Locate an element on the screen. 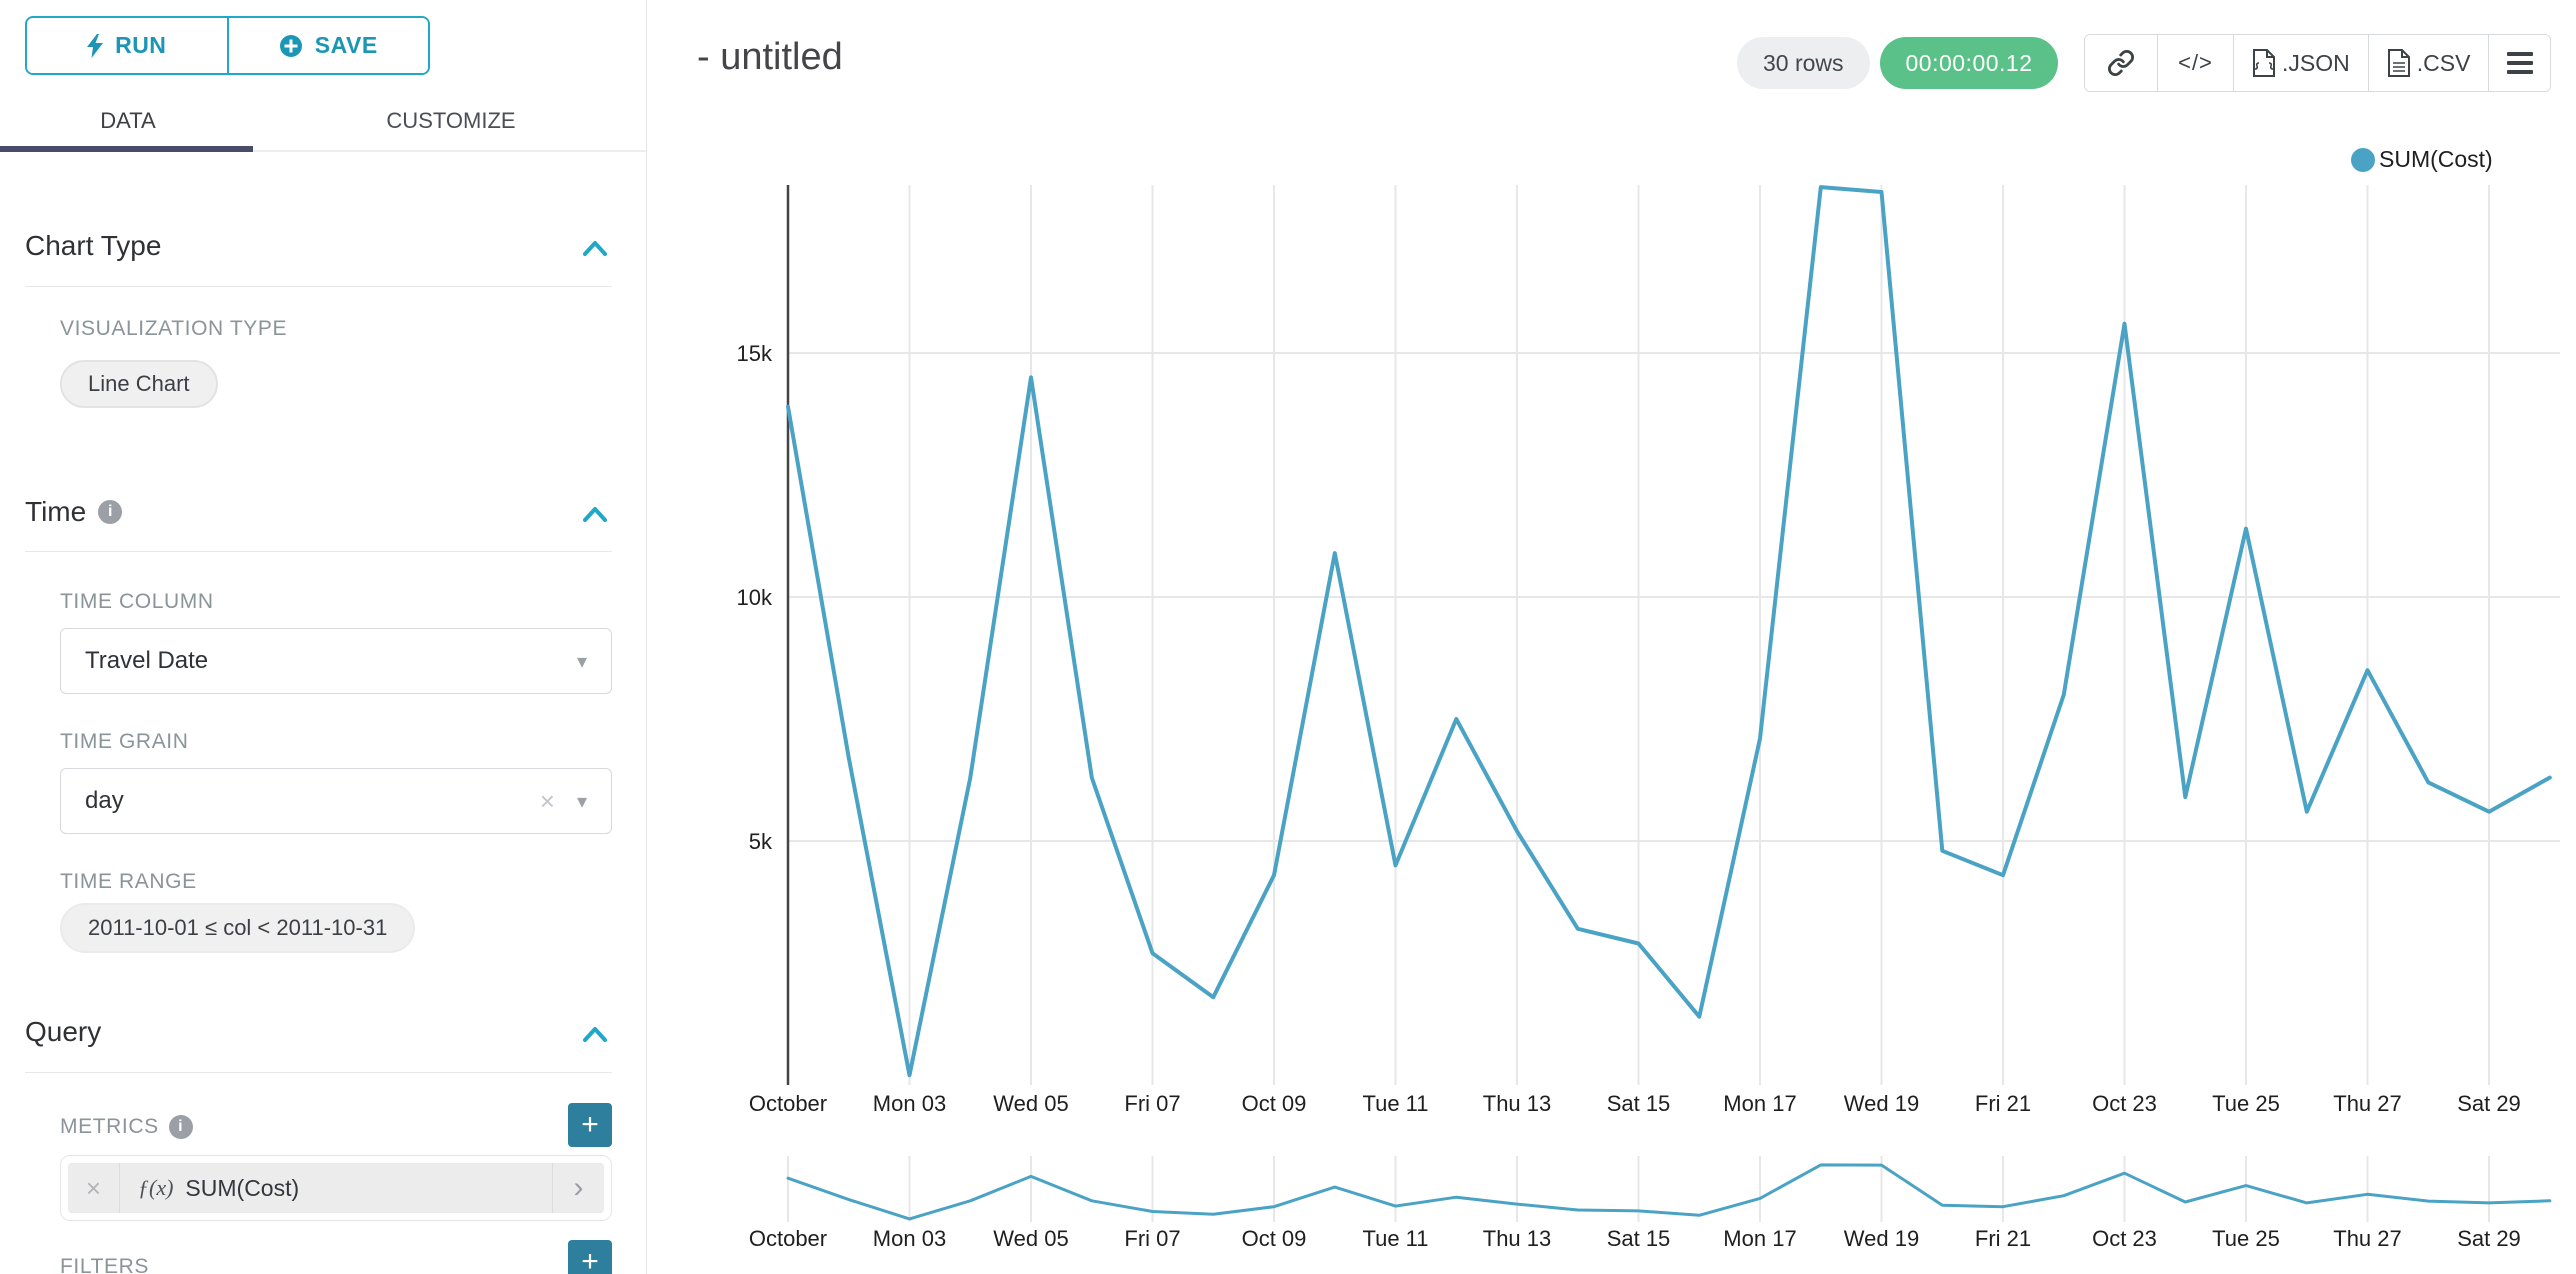 The height and width of the screenshot is (1274, 2576). export-toolbar: </> .JSON .CSV is located at coordinates (2318, 63).